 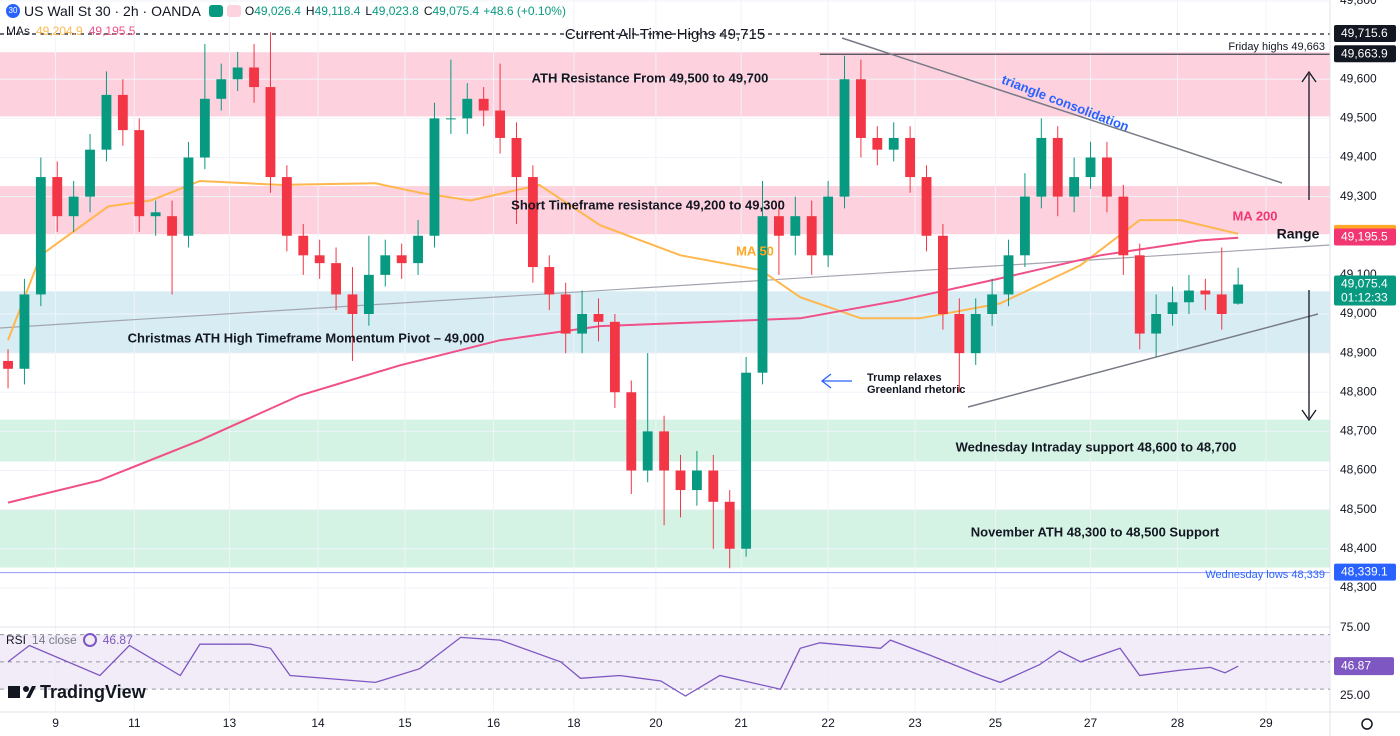 I want to click on x-tick-label: 16, so click(x=494, y=723).